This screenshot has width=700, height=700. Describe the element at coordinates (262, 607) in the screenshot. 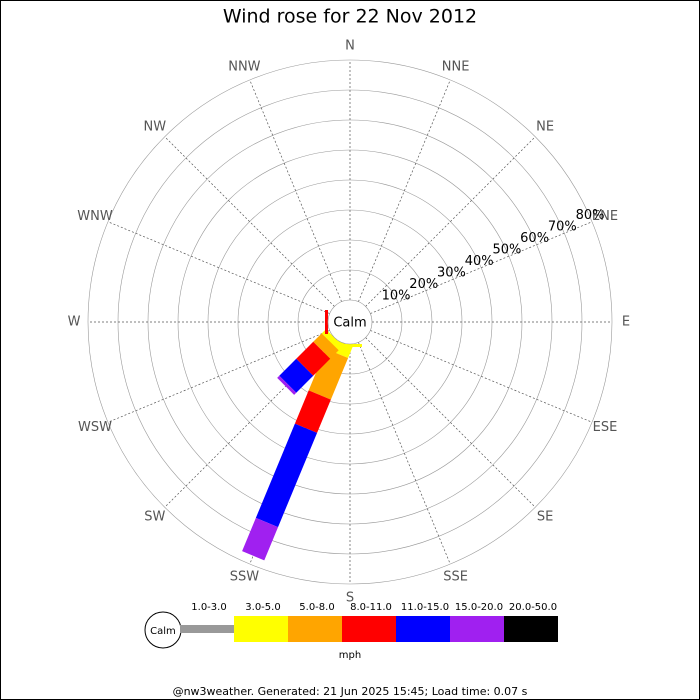

I see `legend-label: 3.0-5.0` at that location.